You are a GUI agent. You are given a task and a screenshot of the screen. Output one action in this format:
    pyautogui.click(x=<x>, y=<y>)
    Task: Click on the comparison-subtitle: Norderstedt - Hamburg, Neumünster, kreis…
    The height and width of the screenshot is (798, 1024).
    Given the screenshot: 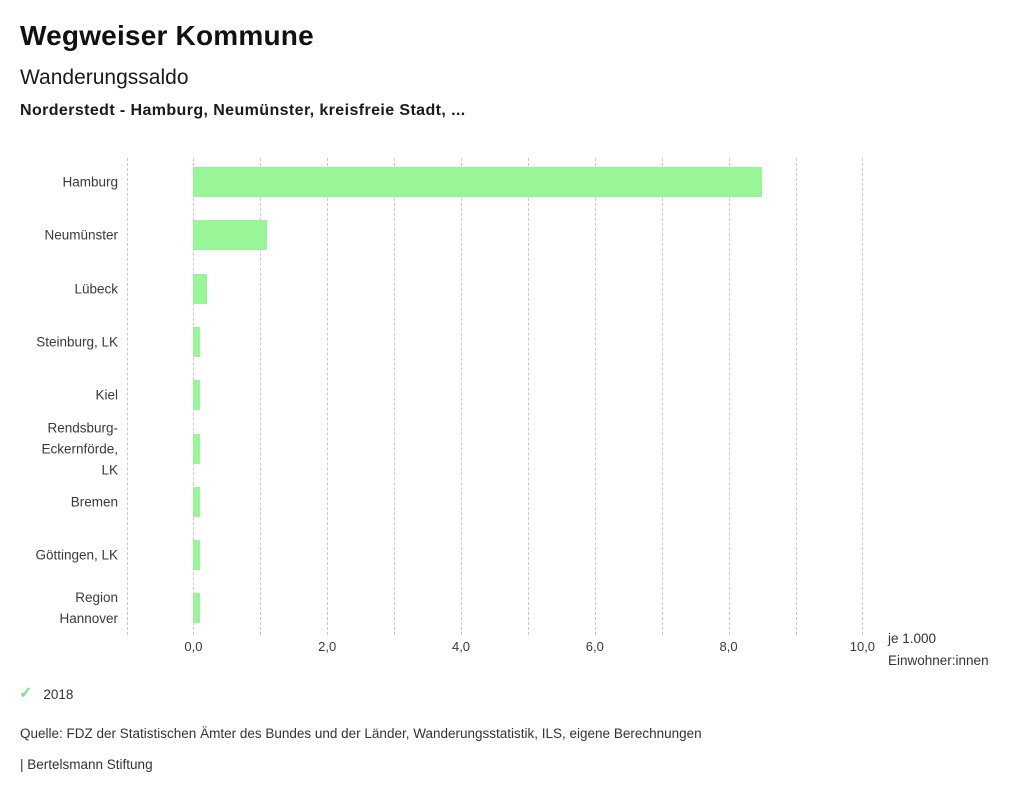 What is the action you would take?
    pyautogui.click(x=243, y=110)
    